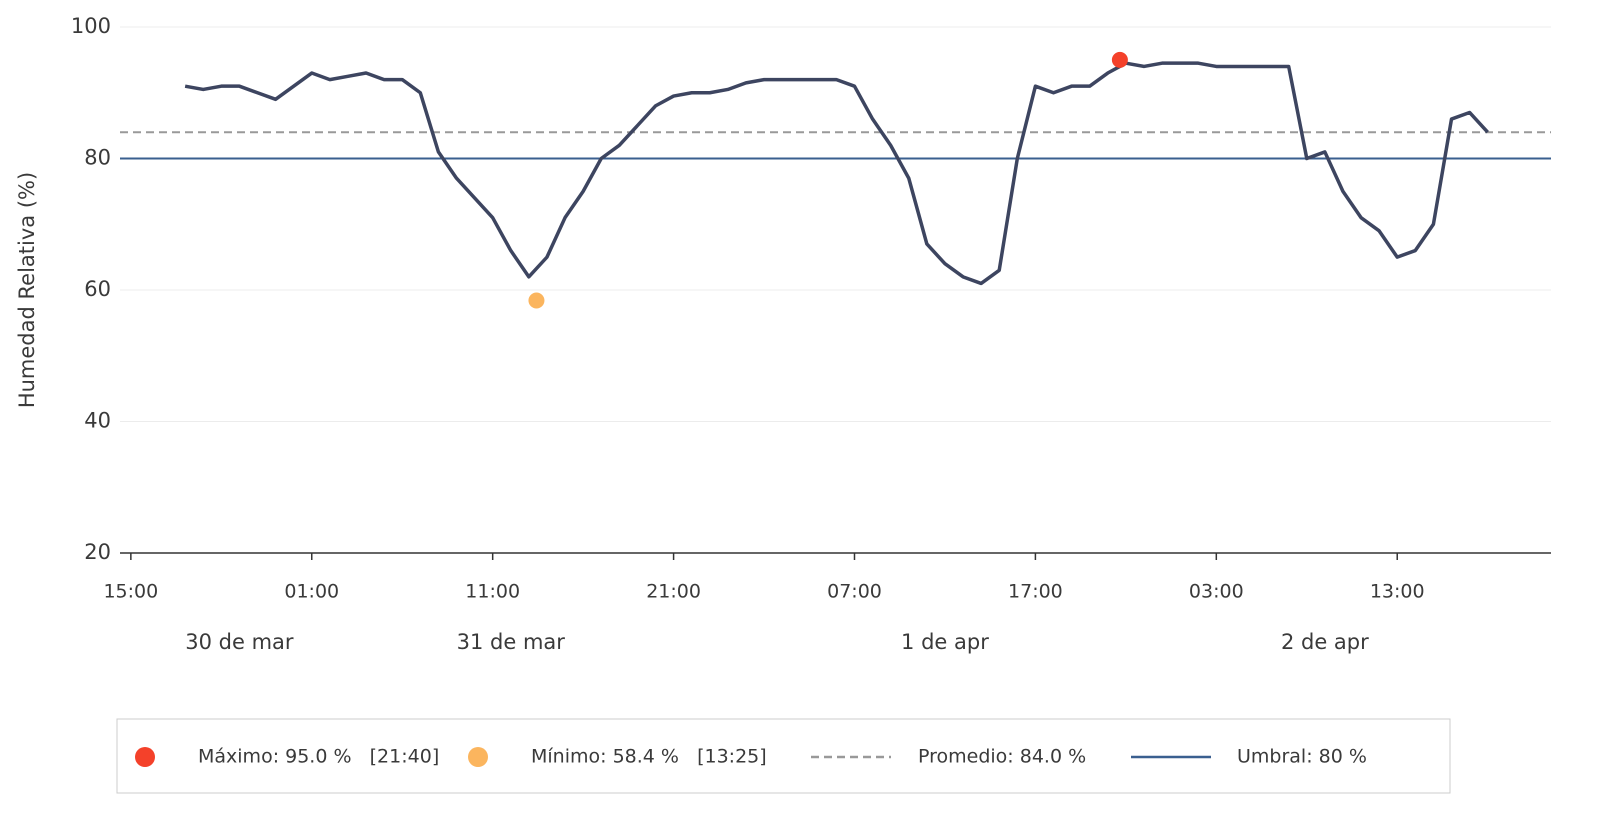 This screenshot has width=1601, height=832. I want to click on legend-box, so click(783, 756).